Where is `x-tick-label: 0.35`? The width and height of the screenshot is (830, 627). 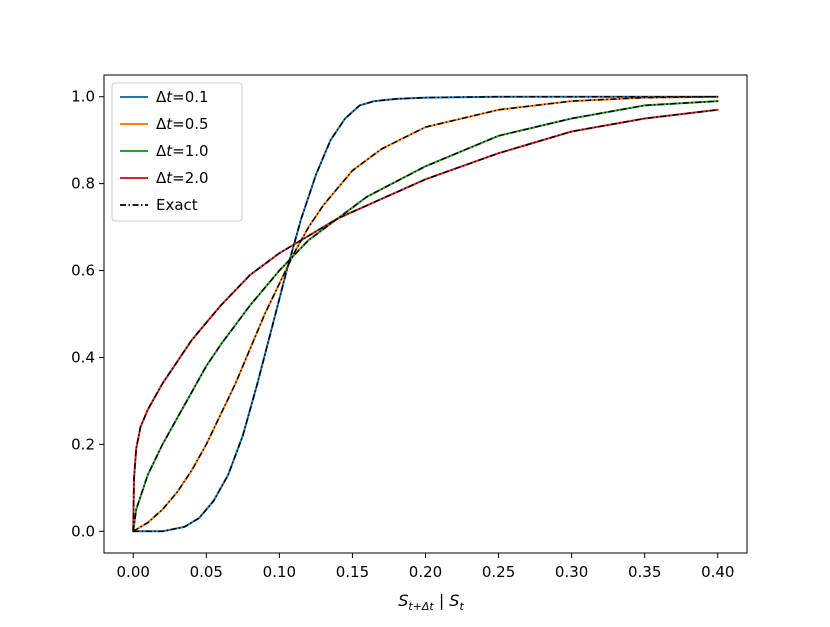 x-tick-label: 0.35 is located at coordinates (644, 572).